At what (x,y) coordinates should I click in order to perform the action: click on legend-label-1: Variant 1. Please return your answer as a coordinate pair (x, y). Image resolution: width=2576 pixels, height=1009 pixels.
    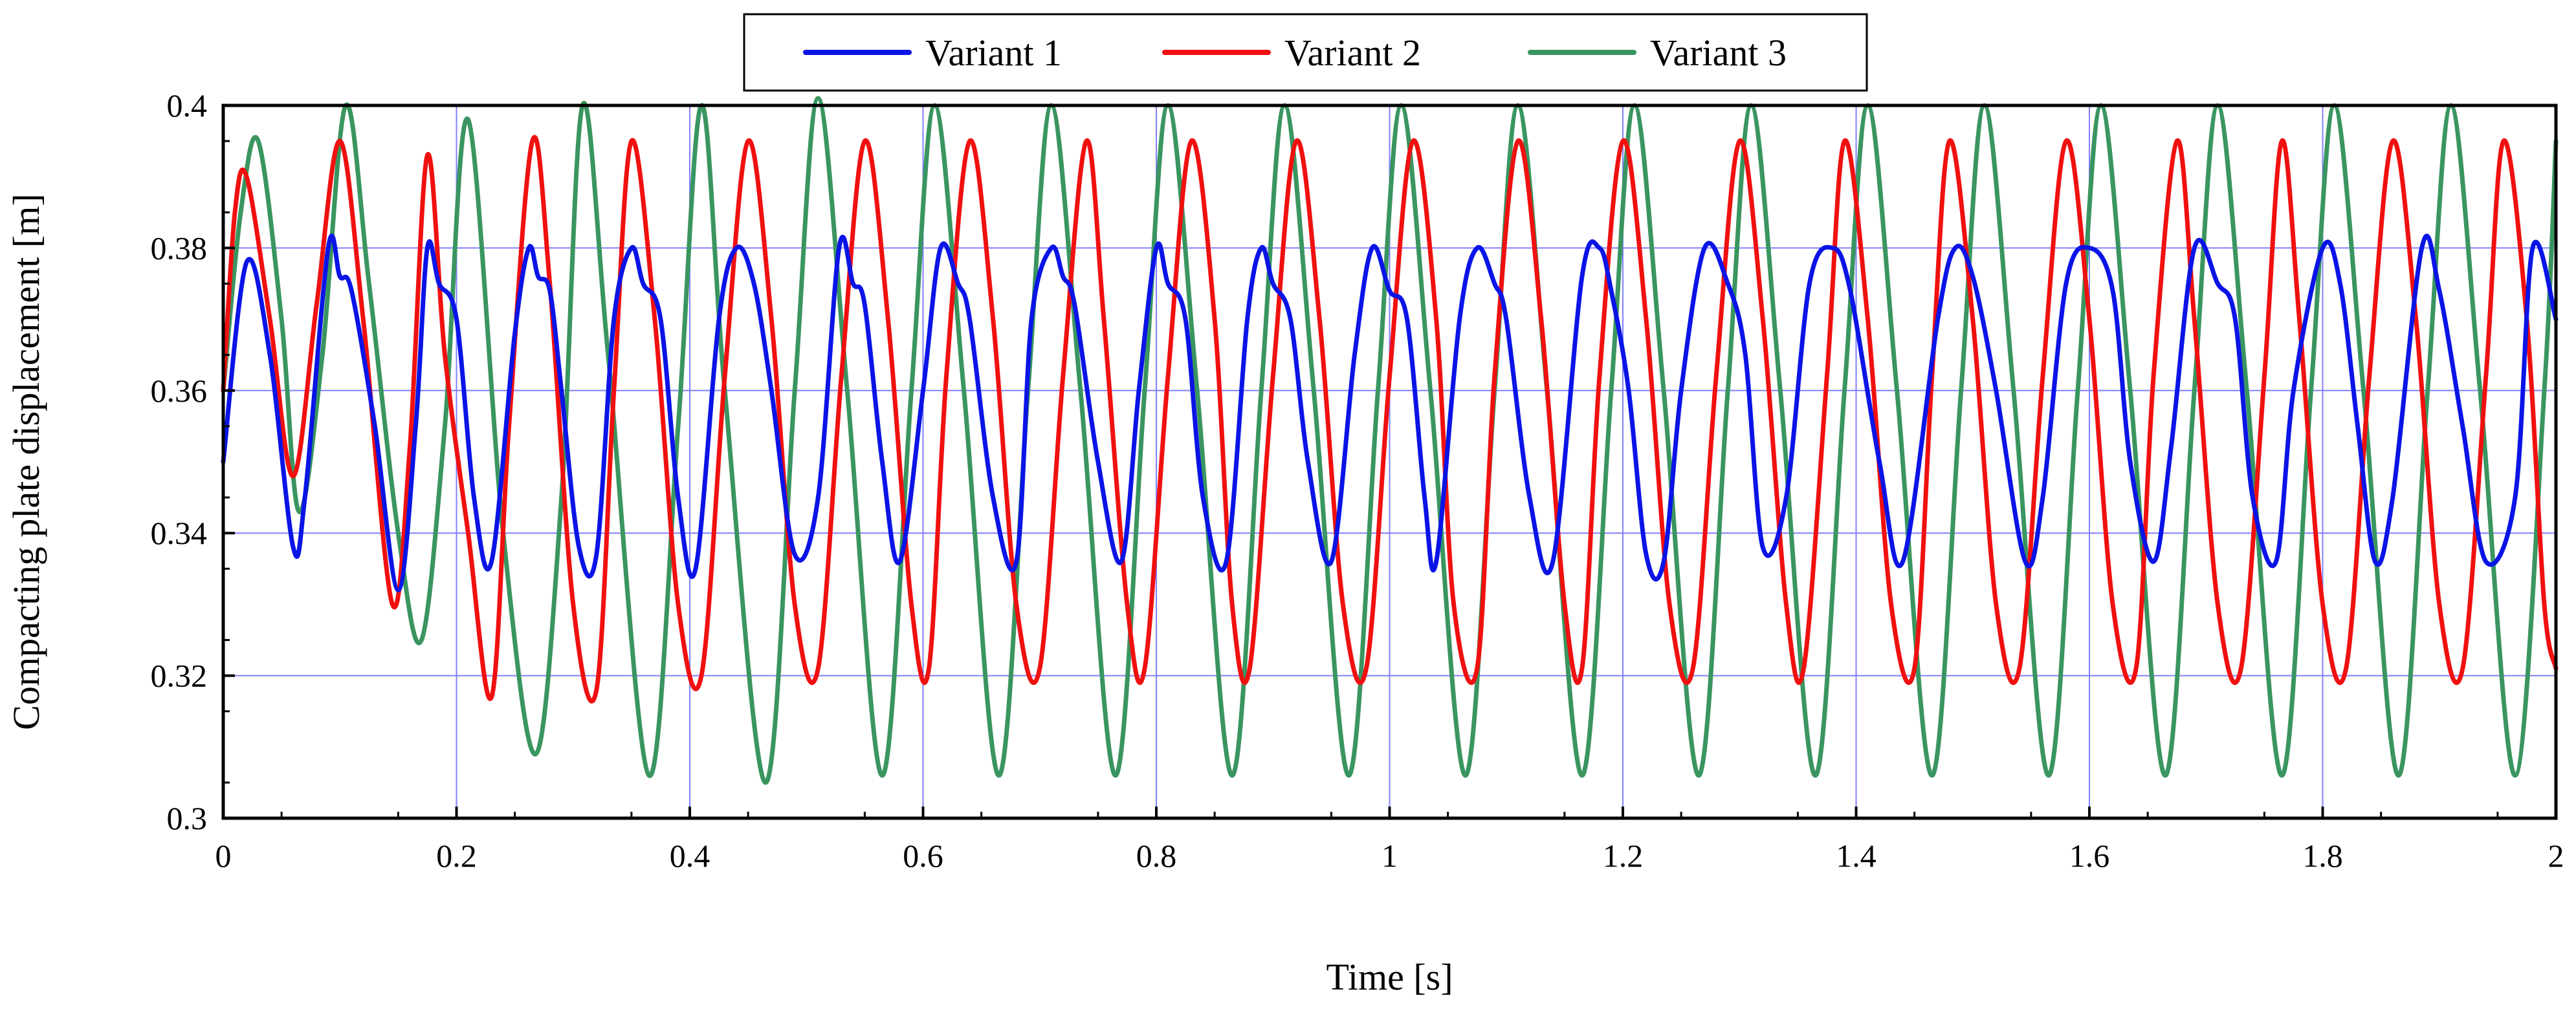
    Looking at the image, I should click on (994, 53).